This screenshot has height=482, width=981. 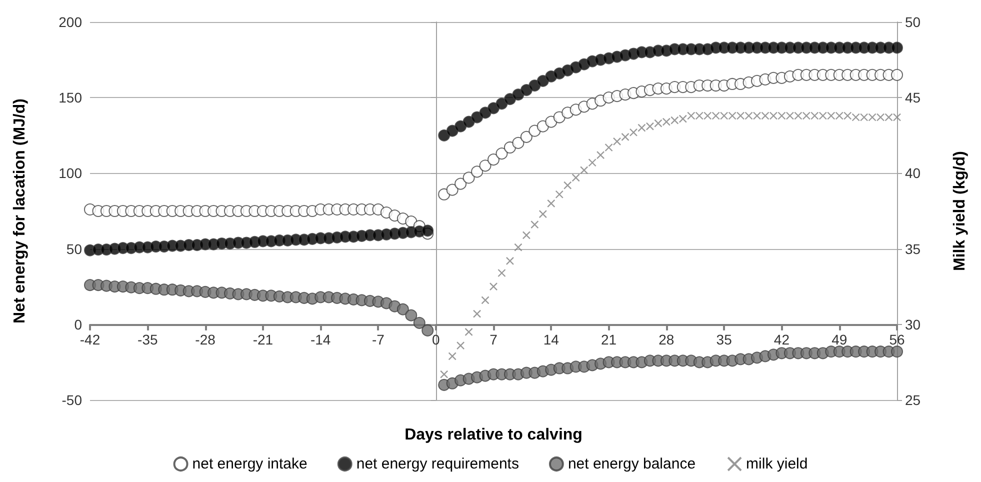 What do you see at coordinates (70, 173) in the screenshot?
I see `y-tick-label: 100` at bounding box center [70, 173].